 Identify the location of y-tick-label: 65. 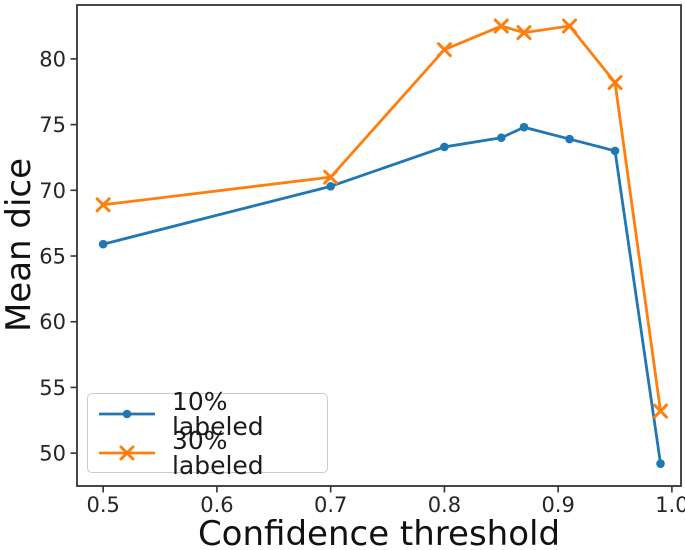
(52, 257).